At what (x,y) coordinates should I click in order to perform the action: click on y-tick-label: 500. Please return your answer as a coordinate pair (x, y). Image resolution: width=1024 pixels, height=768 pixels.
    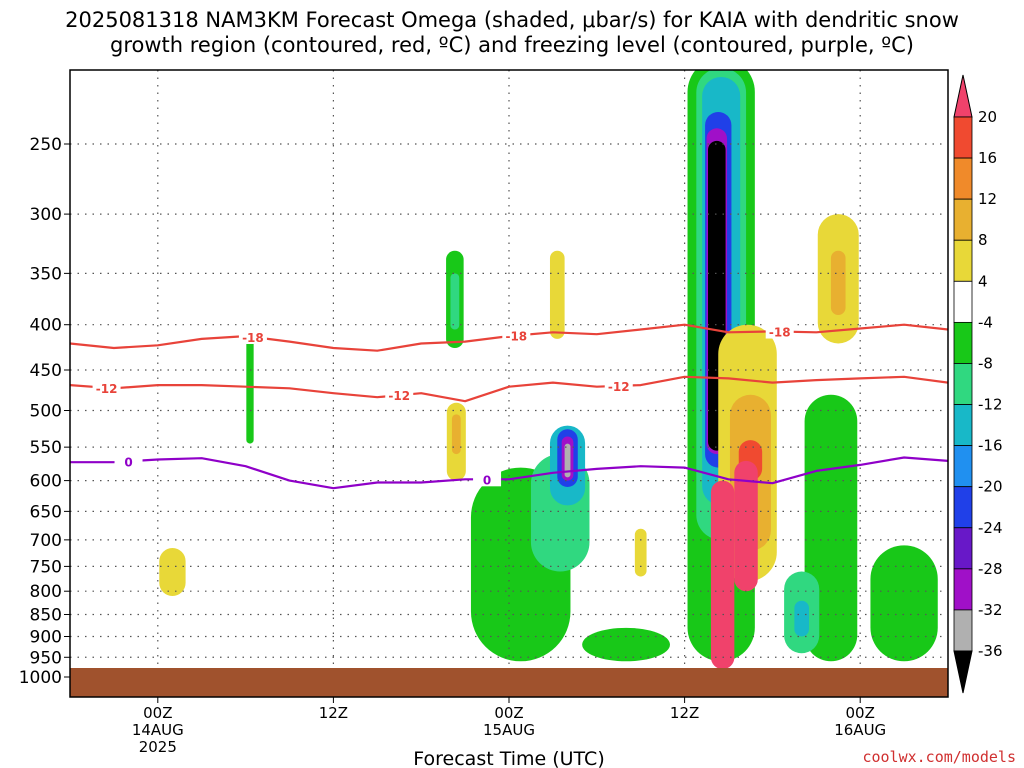
    Looking at the image, I should click on (46, 412).